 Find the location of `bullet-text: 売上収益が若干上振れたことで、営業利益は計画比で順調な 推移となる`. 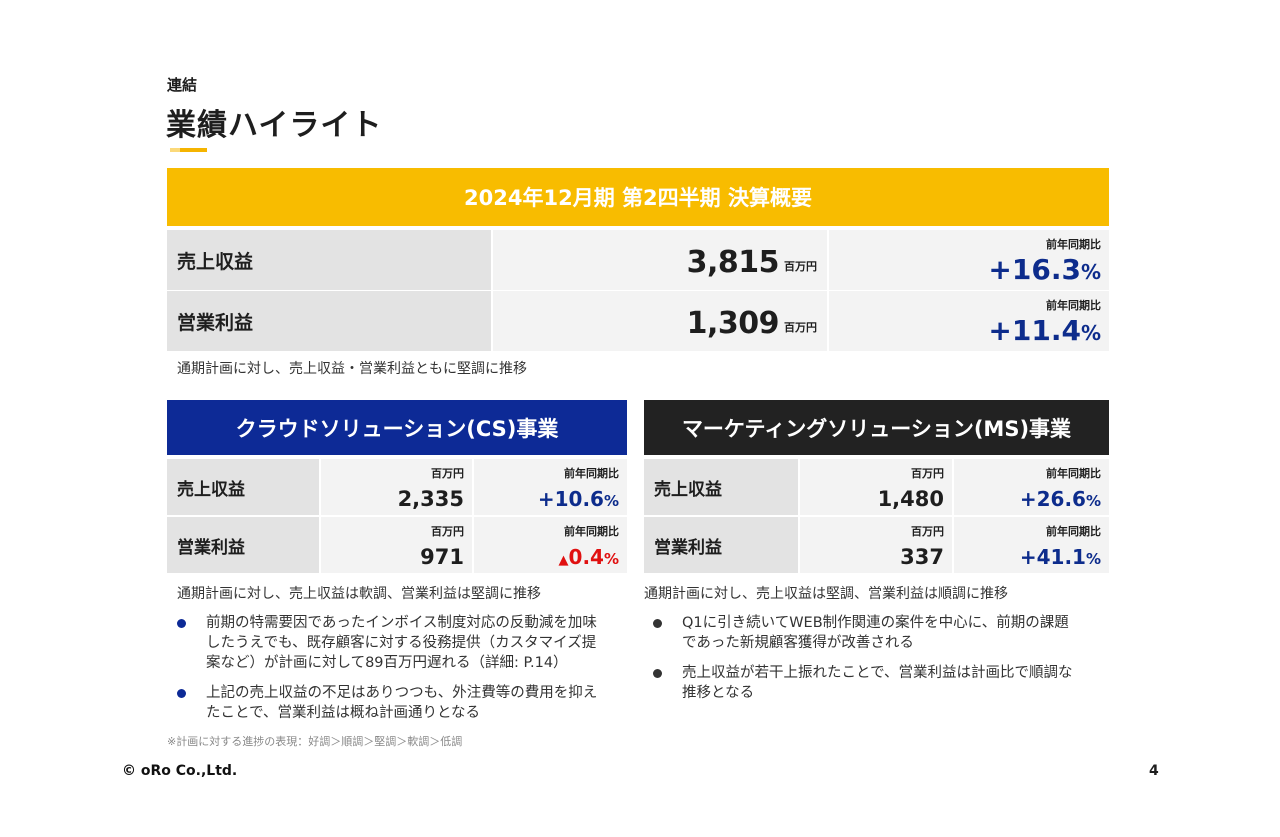

bullet-text: 売上収益が若干上振れたことで、営業利益は計画比で順調な 推移となる is located at coordinates (877, 683).